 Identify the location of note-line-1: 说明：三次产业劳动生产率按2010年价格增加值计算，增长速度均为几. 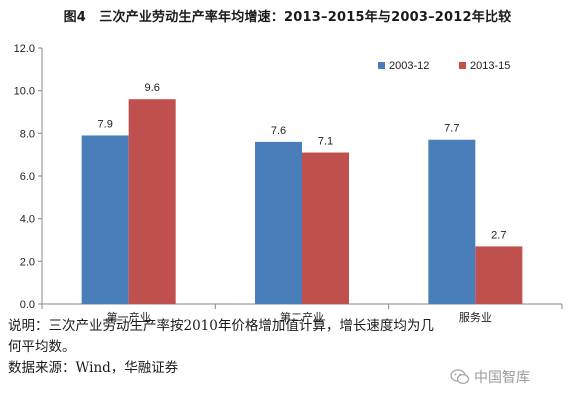
(221, 326).